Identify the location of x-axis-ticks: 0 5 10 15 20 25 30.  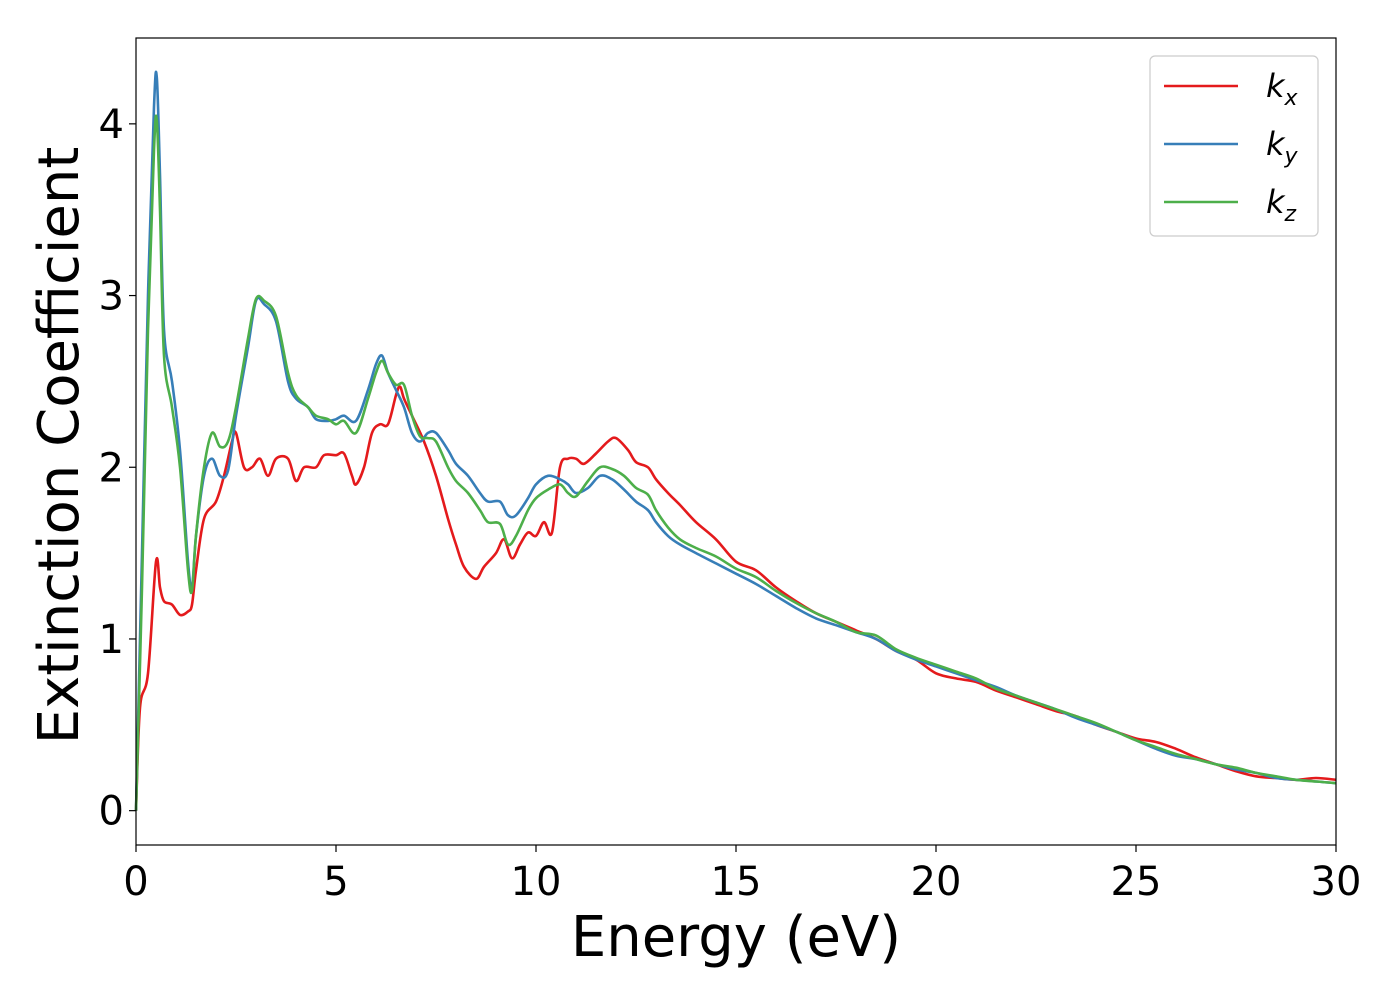
(742, 875).